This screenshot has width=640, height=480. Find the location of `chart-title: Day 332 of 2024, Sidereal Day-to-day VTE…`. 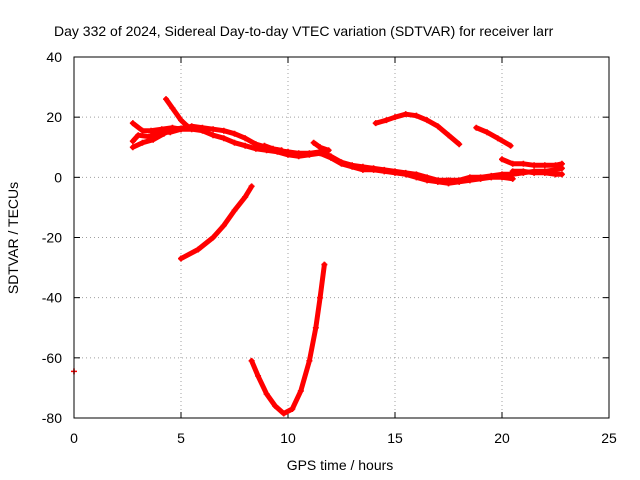

chart-title: Day 332 of 2024, Sidereal Day-to-day VTE… is located at coordinates (304, 31).